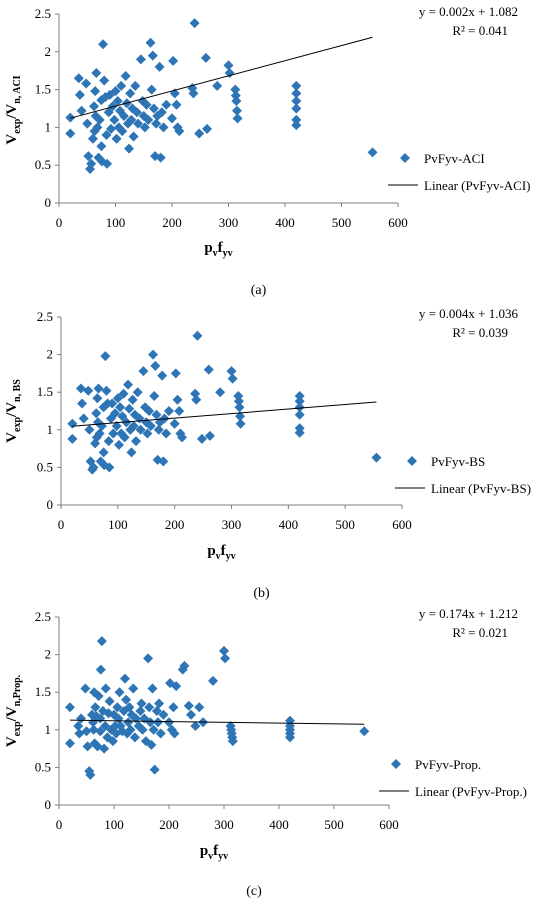  Describe the element at coordinates (217, 722) in the screenshot. I see `trendline` at that location.